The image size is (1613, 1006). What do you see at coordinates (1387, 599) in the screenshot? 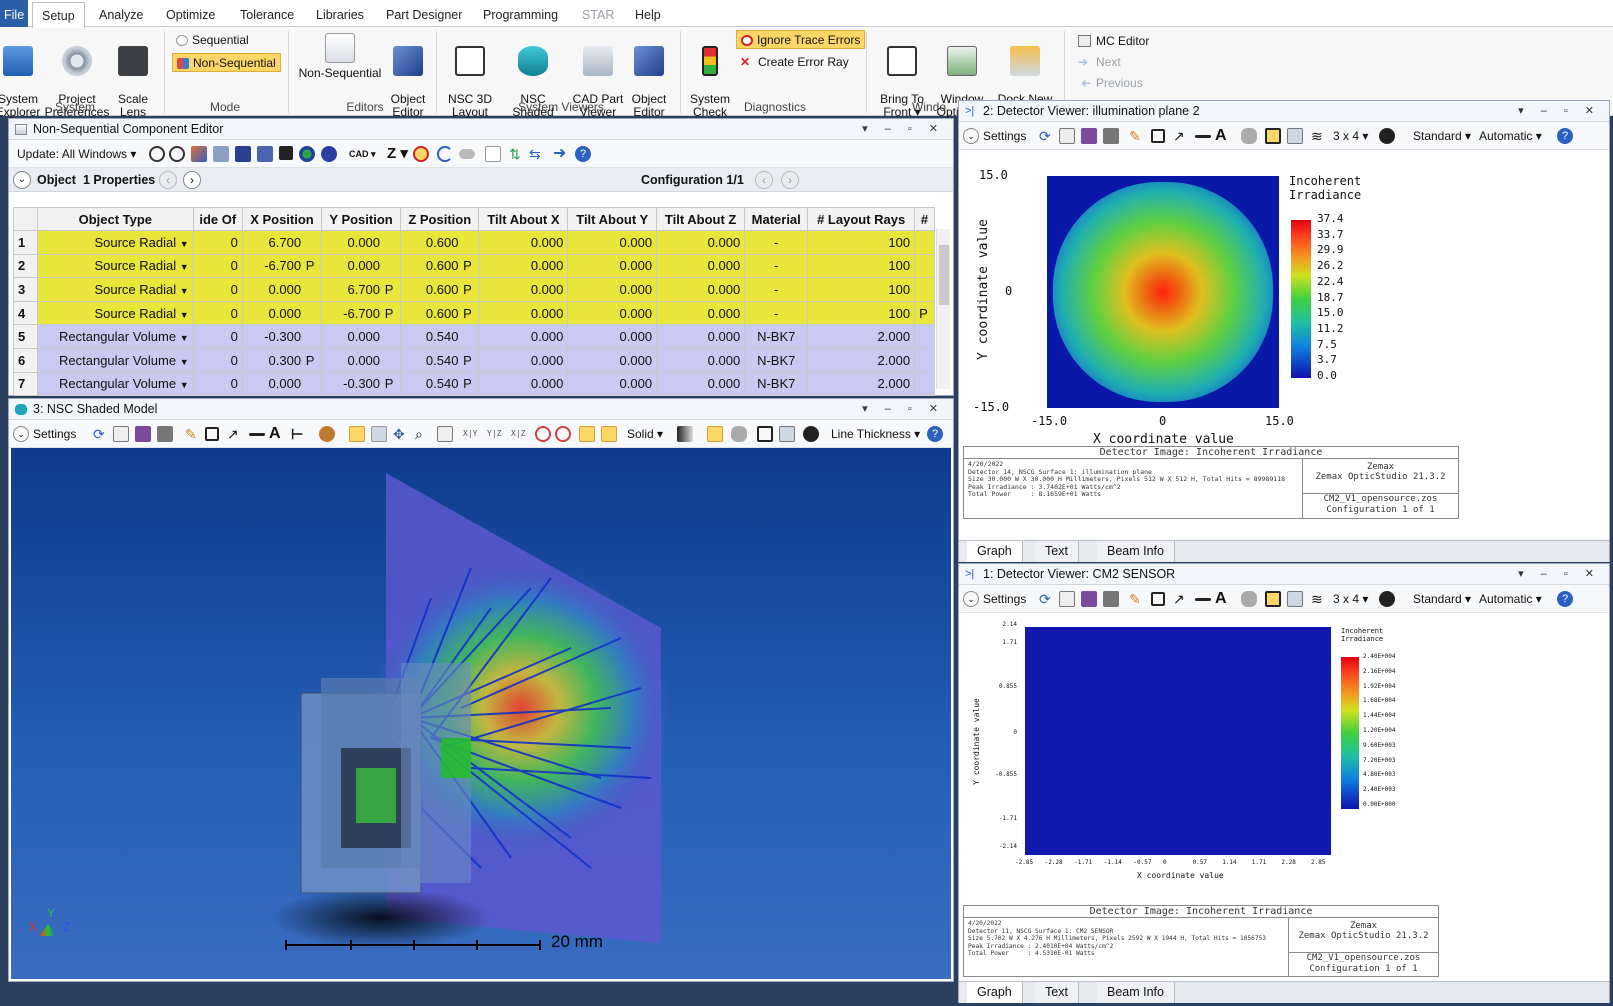
I see `power-icon` at bounding box center [1387, 599].